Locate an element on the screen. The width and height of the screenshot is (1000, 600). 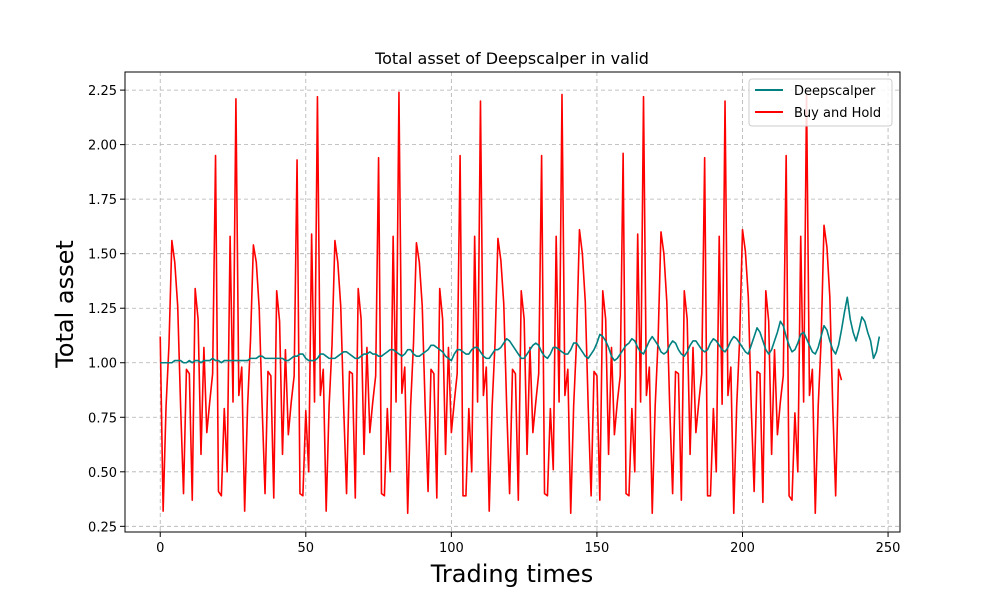
legend: Deepscalper Buy and Hold is located at coordinates (820, 102).